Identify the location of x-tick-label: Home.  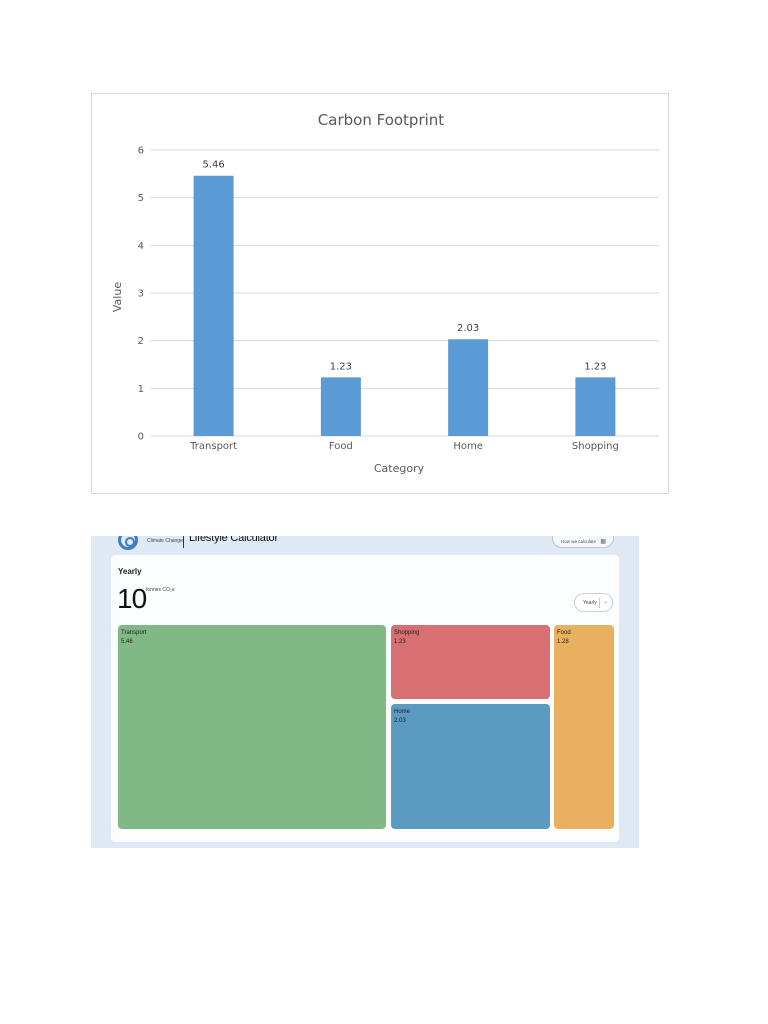
(468, 446).